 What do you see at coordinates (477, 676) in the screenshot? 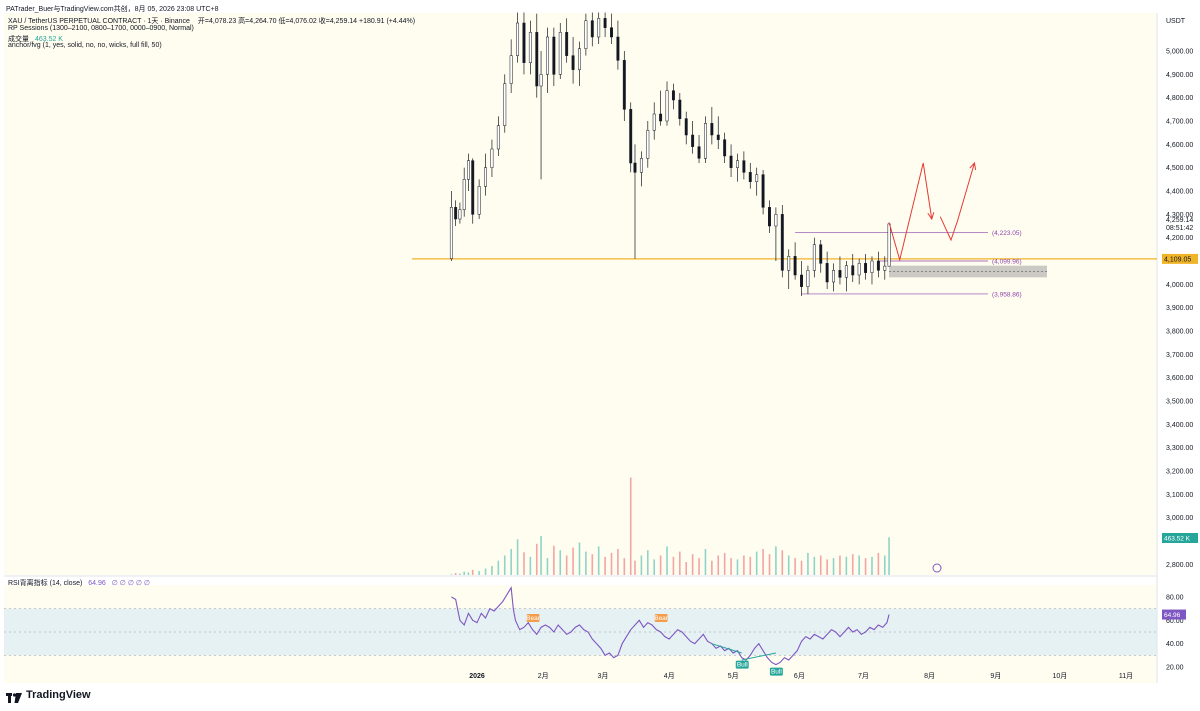
I see `time-axis-tick: 2026` at bounding box center [477, 676].